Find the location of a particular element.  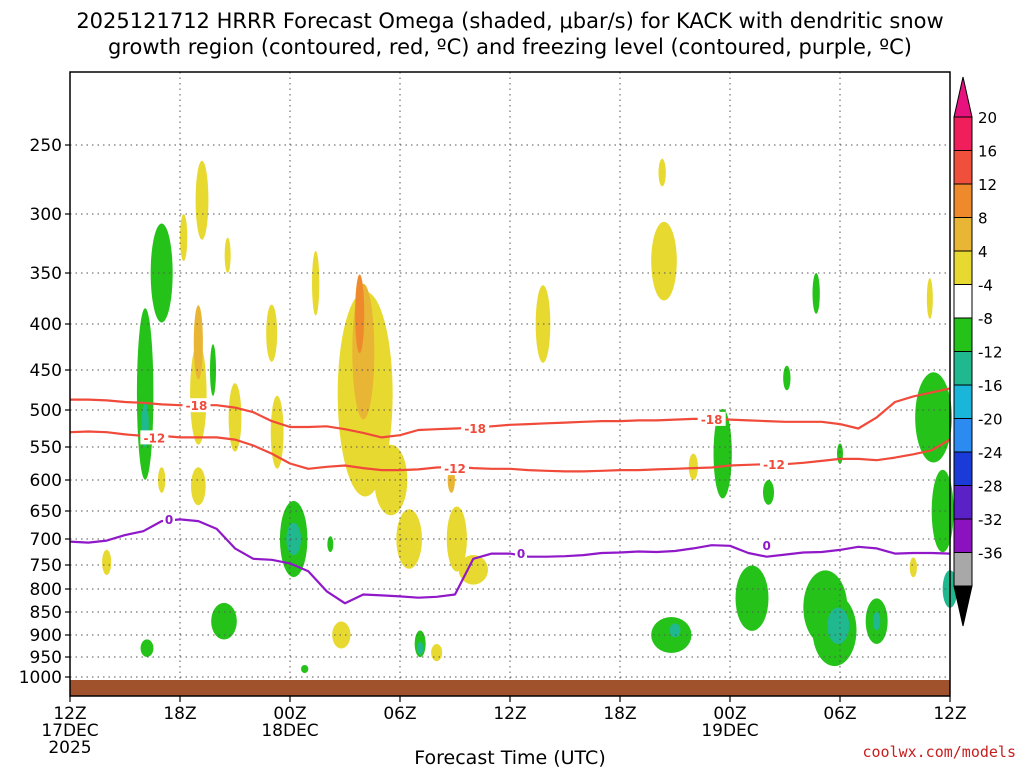

ground-surface is located at coordinates (510, 688).